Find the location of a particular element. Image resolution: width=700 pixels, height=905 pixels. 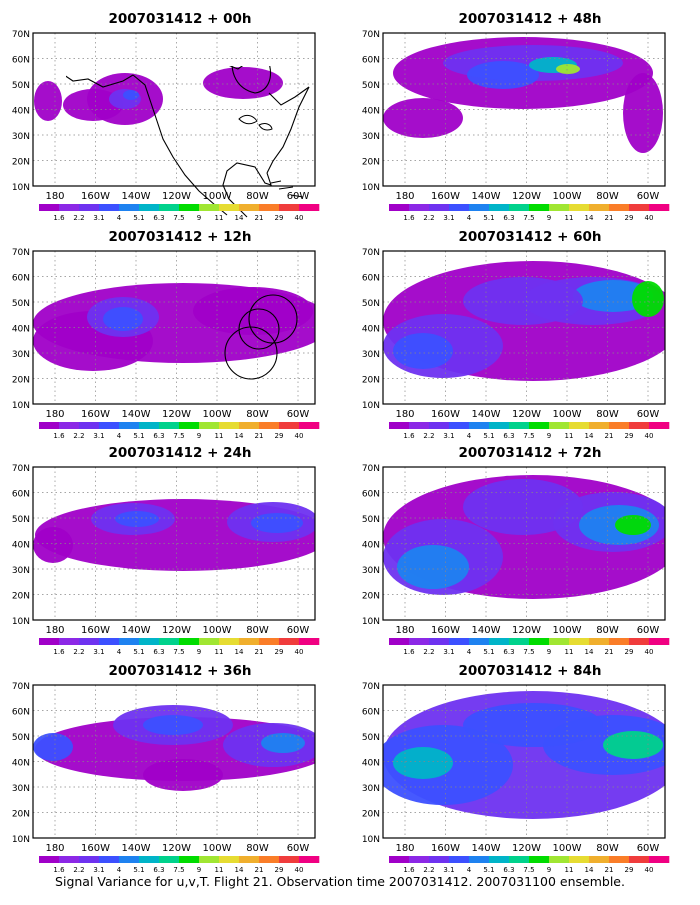

lat-tick-label: 50N is located at coordinates (371, 738).